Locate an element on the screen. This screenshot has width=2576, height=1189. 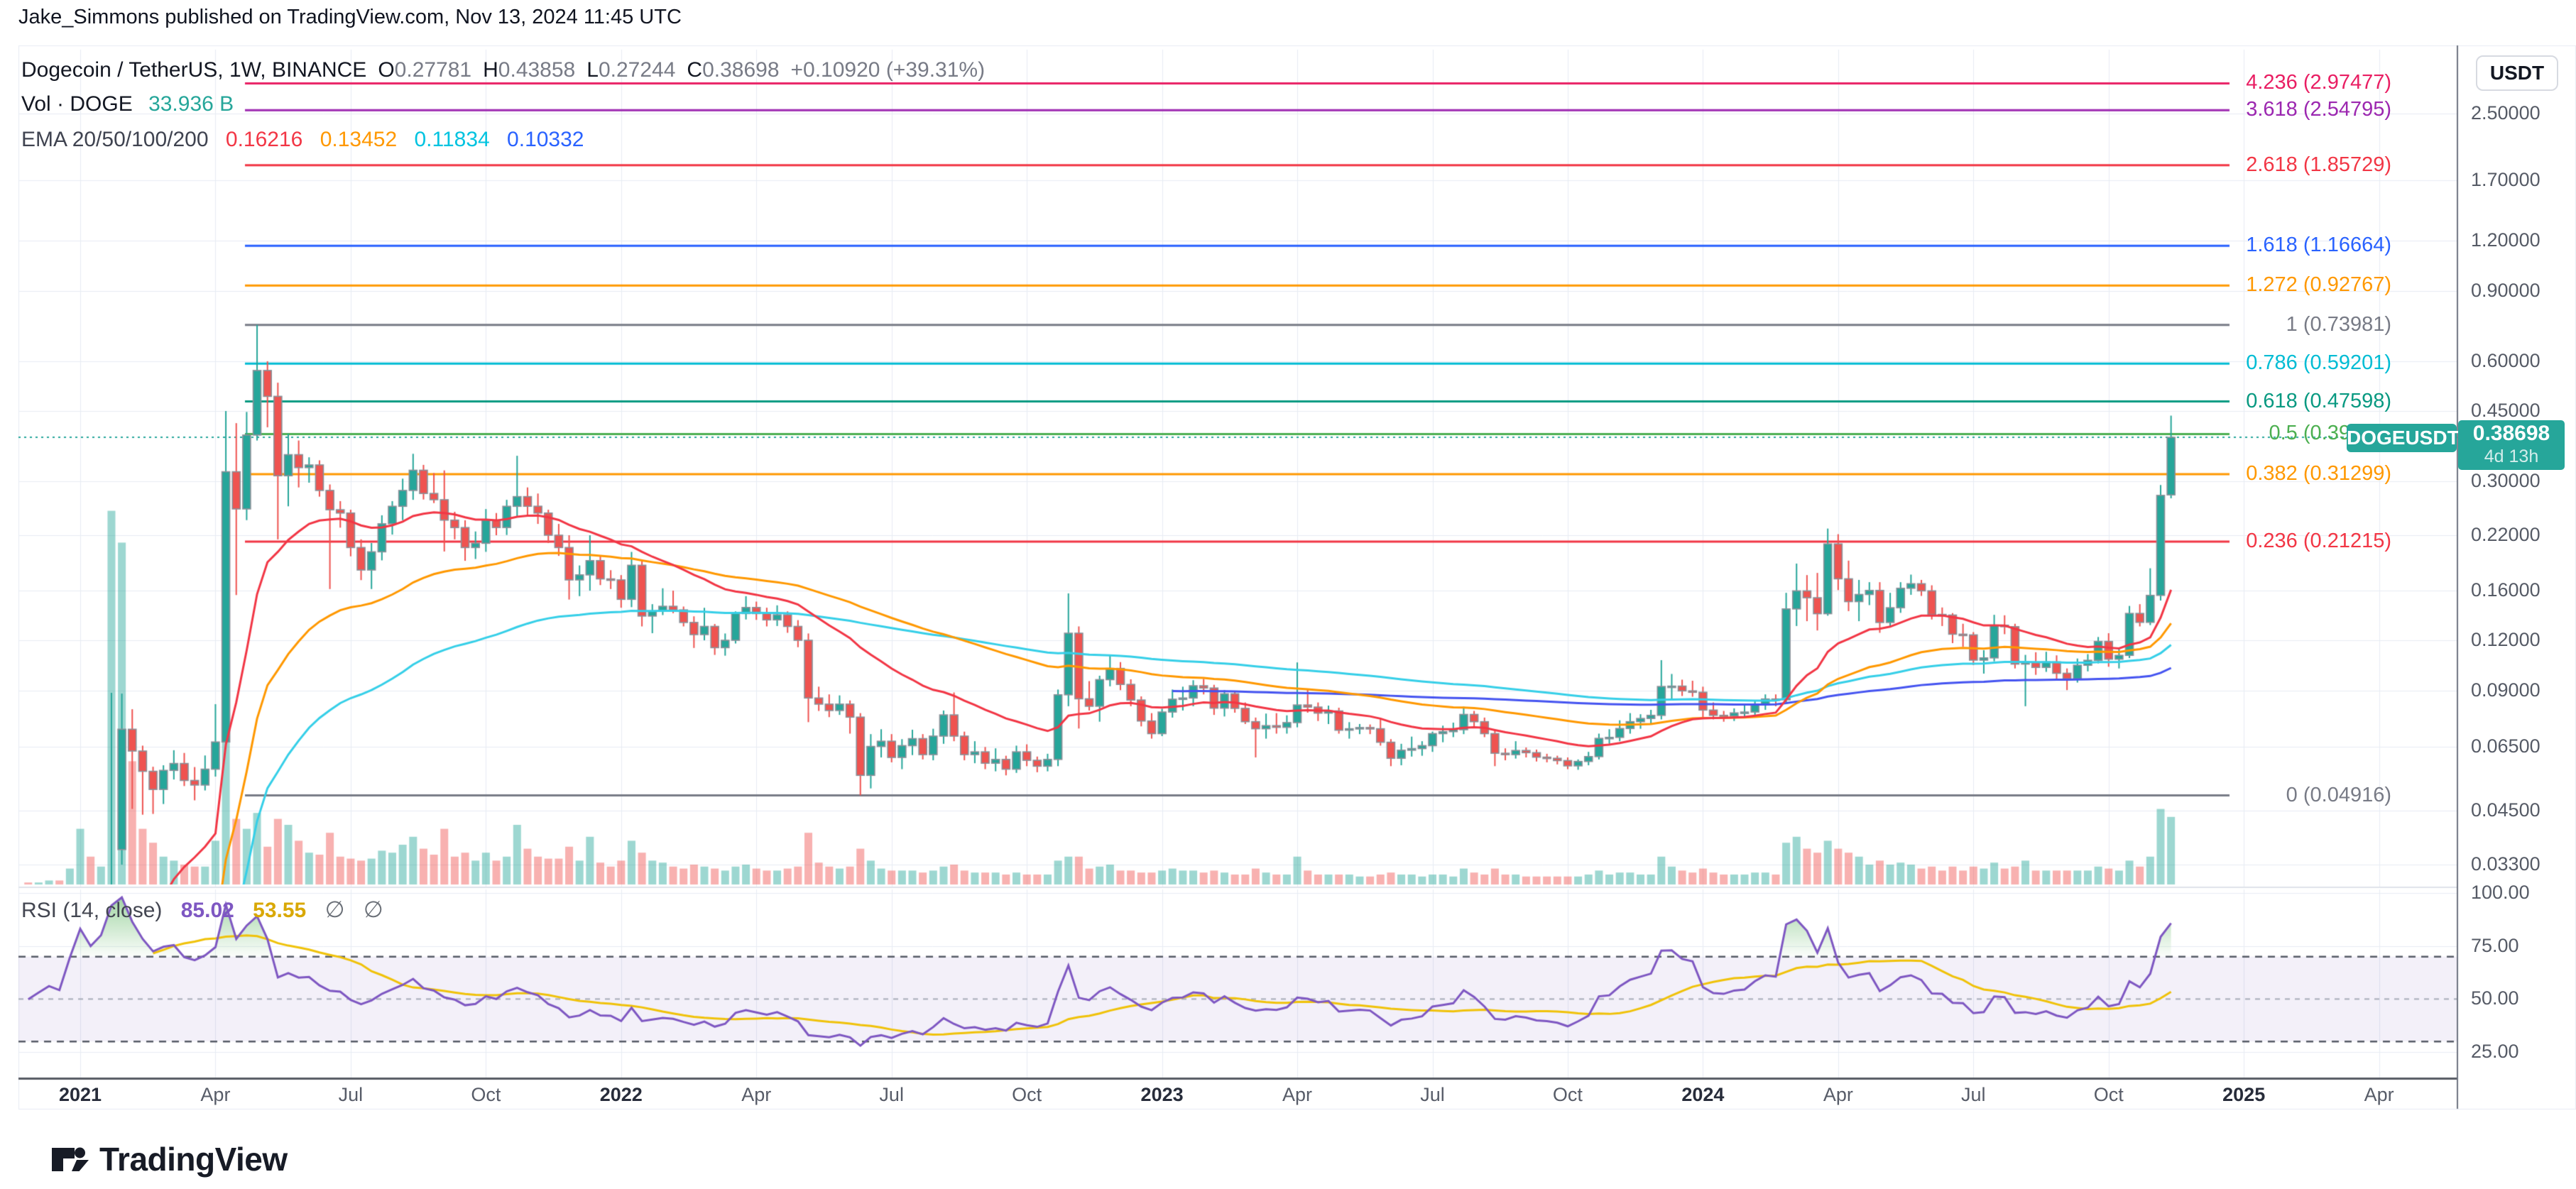
fib-level-label: 3.618 (2.54795) is located at coordinates (2318, 109).